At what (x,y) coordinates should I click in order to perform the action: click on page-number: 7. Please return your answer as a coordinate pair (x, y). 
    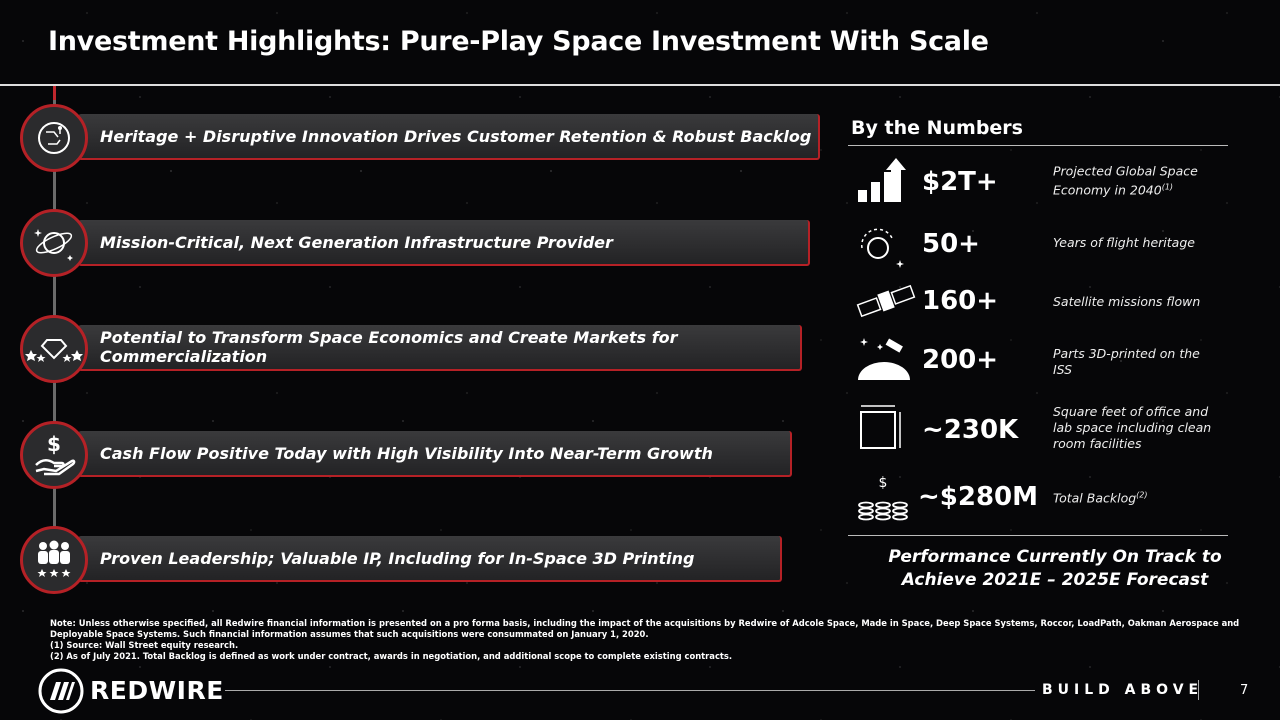
    Looking at the image, I should click on (1244, 690).